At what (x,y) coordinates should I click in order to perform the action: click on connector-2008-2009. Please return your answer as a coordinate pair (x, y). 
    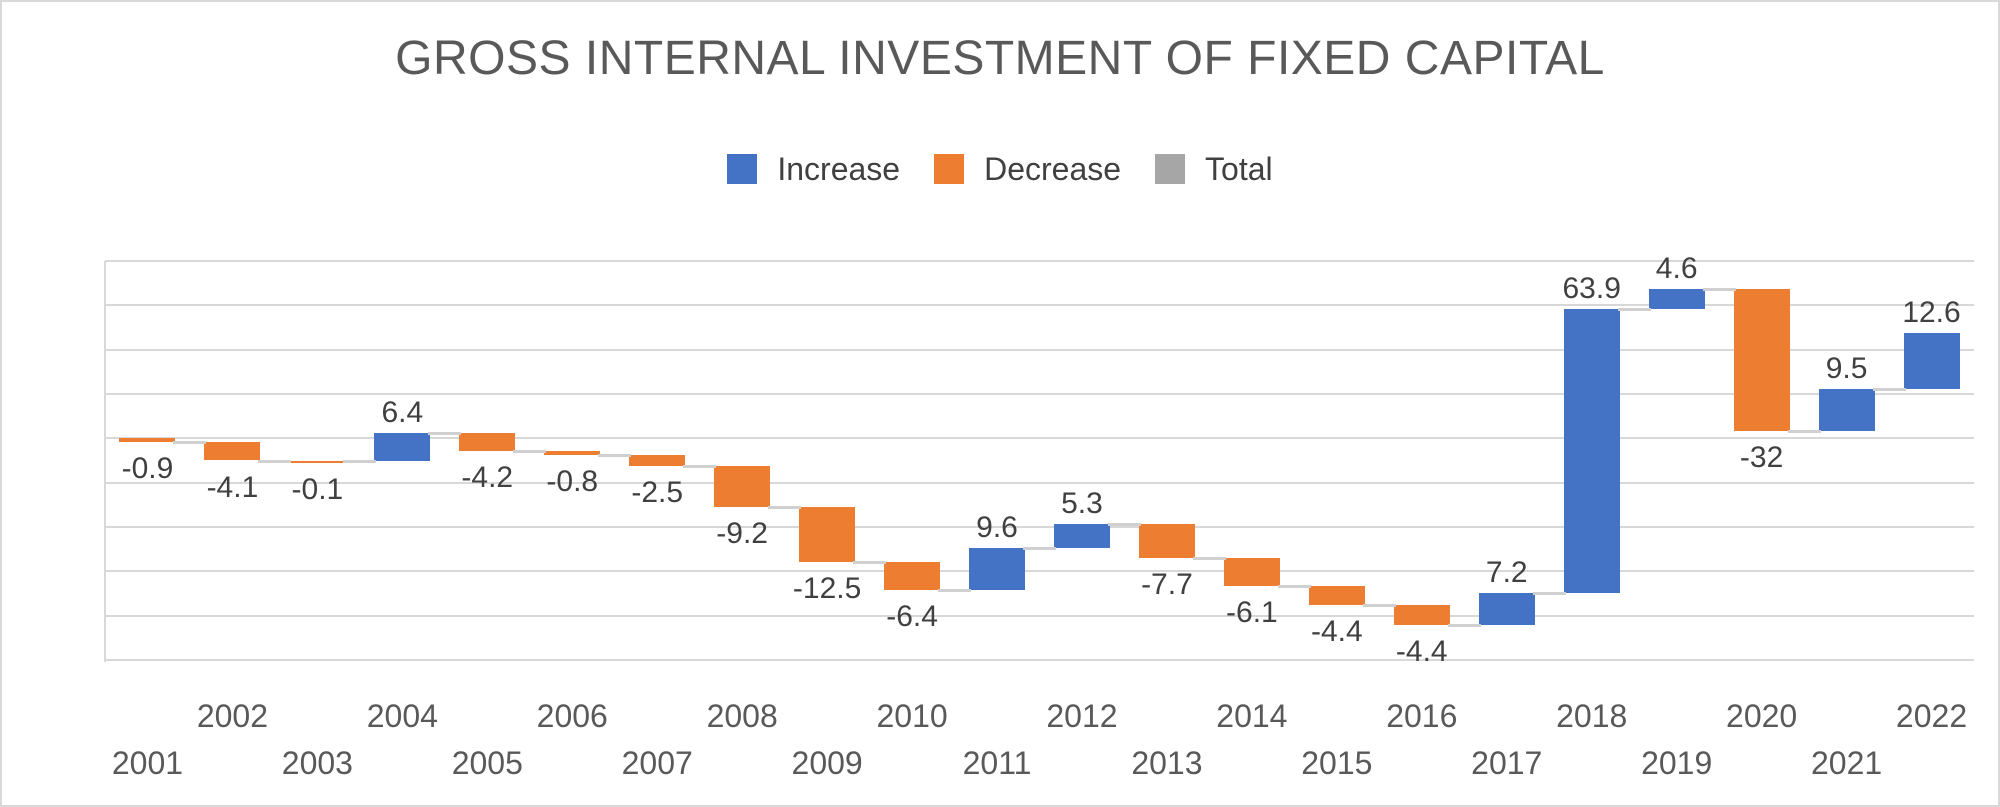
    Looking at the image, I should click on (785, 507).